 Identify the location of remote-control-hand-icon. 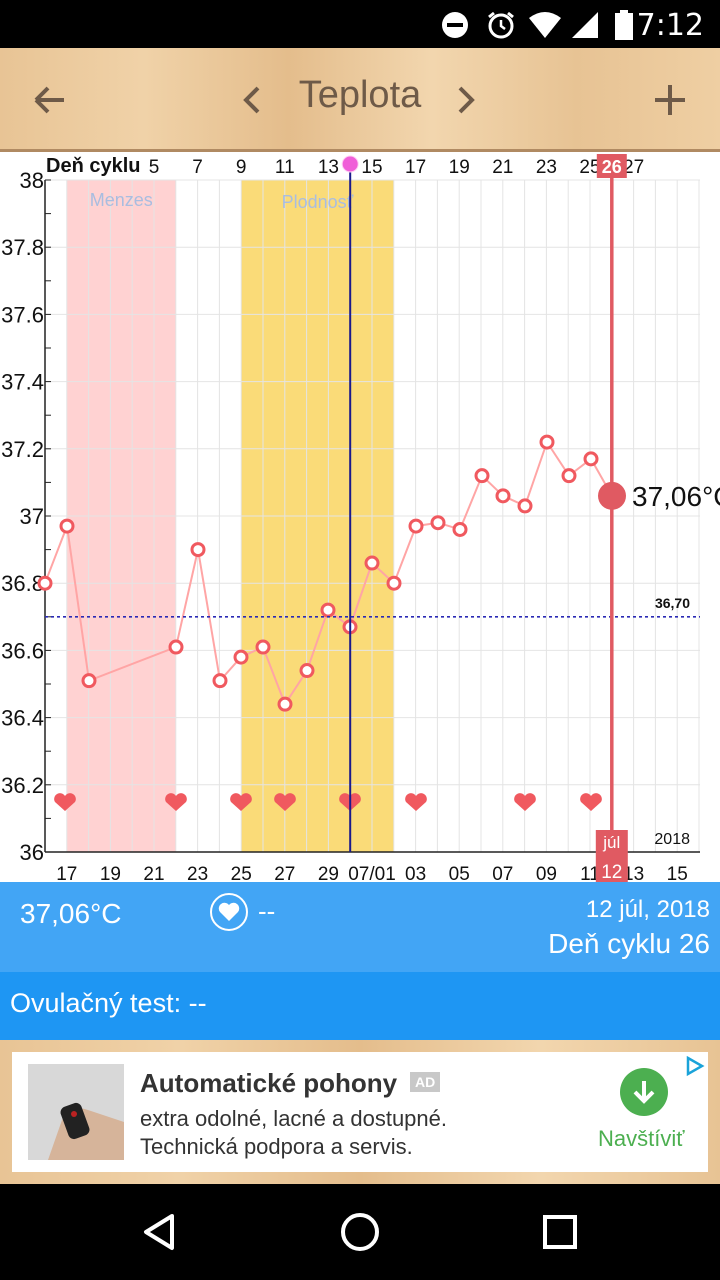
(76, 1112).